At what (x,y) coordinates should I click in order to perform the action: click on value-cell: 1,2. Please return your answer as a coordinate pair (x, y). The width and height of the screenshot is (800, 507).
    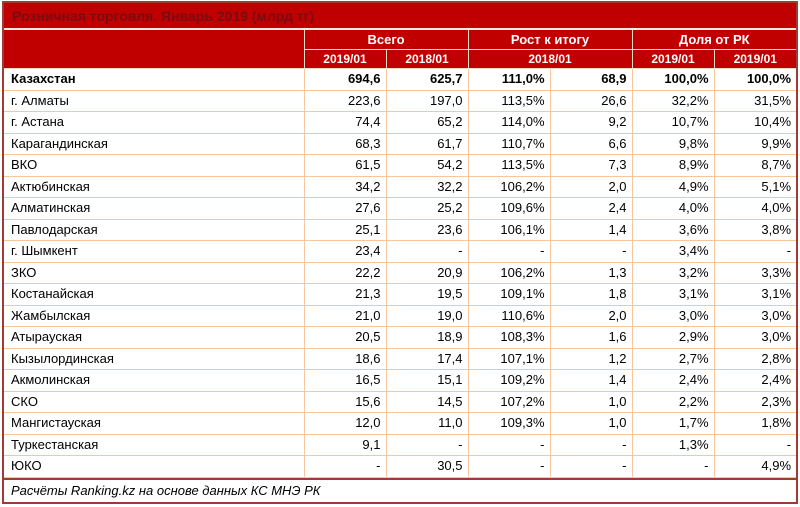
    Looking at the image, I should click on (591, 358).